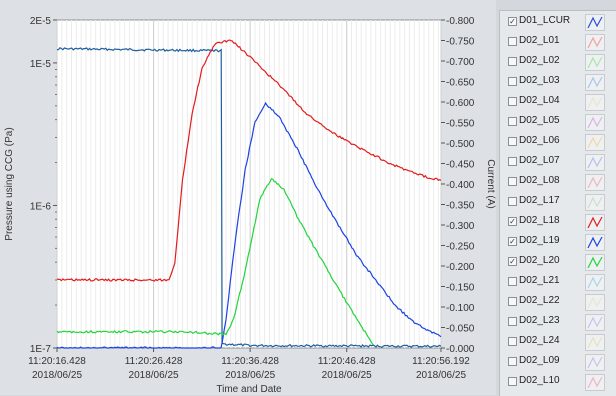 The height and width of the screenshot is (396, 616). What do you see at coordinates (460, 165) in the screenshot?
I see `right-axis-tick-label: -0.450` at bounding box center [460, 165].